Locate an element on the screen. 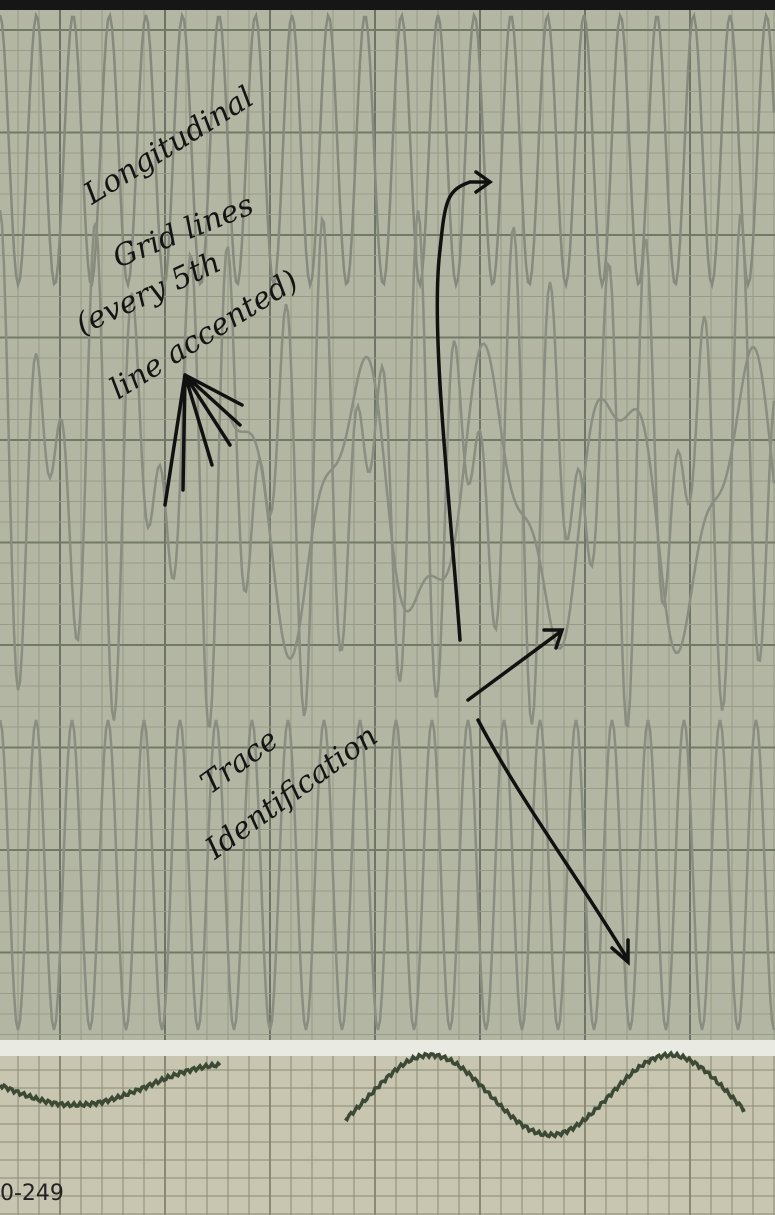 The width and height of the screenshot is (775, 1215). grid-arrows is located at coordinates (203, 440).